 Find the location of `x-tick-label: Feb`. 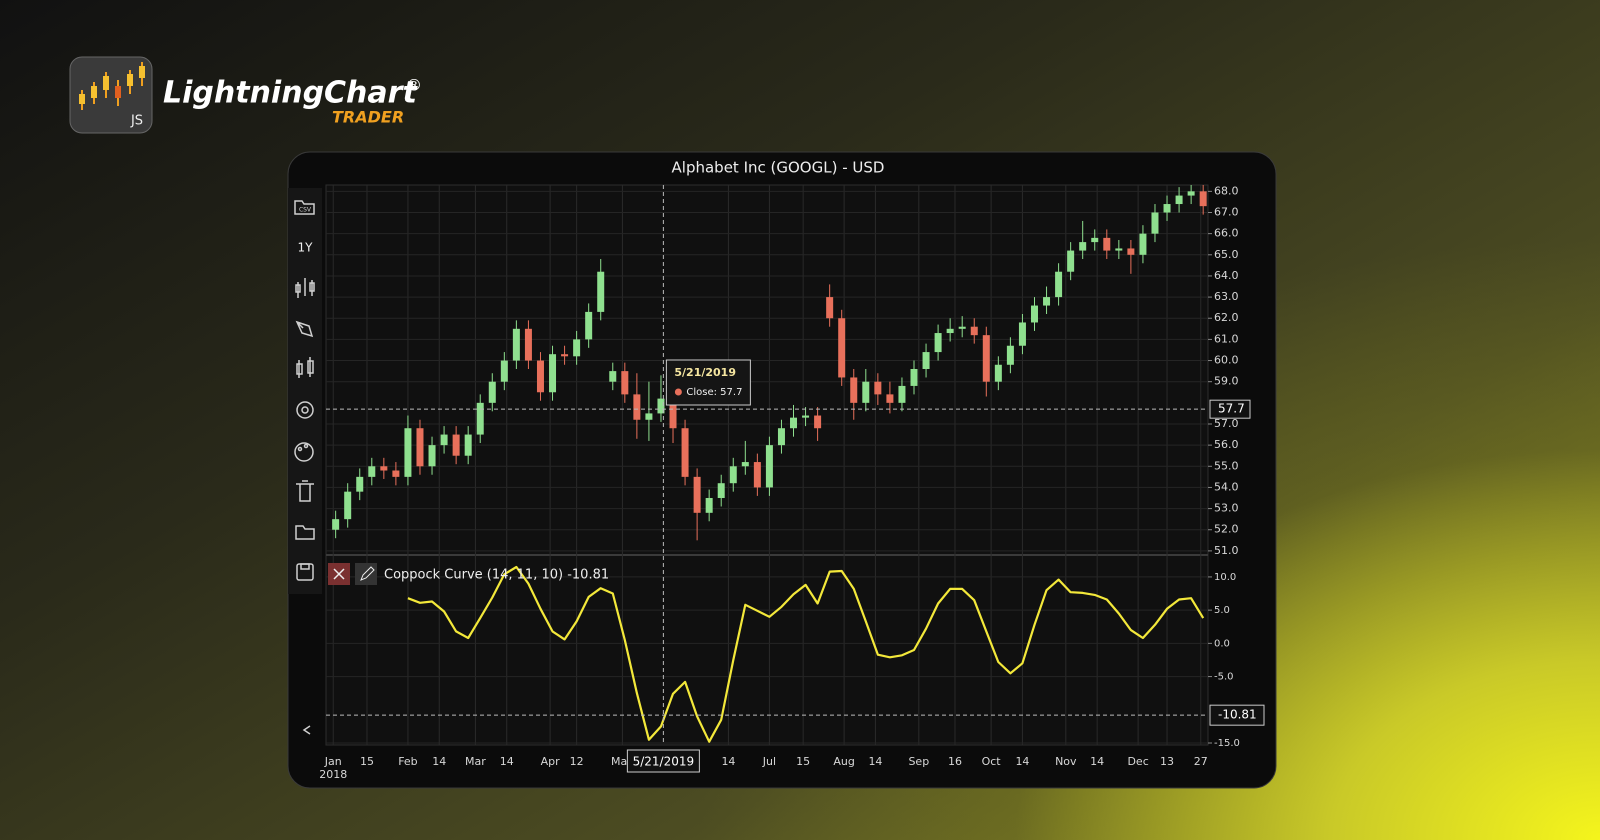

x-tick-label: Feb is located at coordinates (407, 761).